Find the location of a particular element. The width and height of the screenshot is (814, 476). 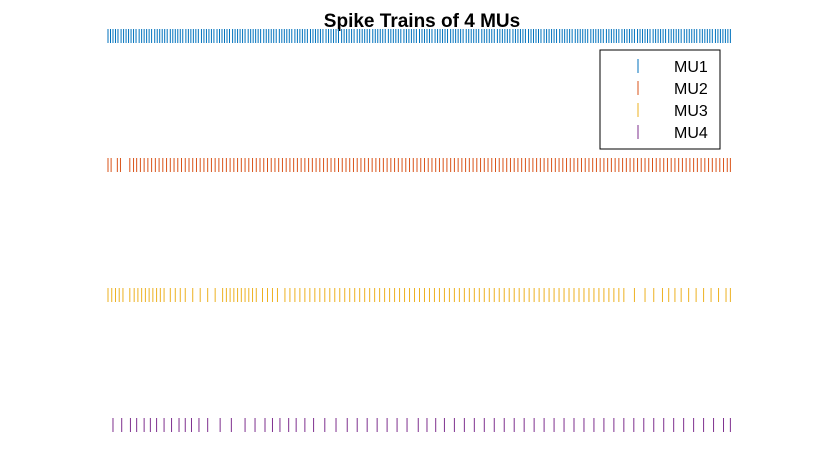

legend: MU1 MU2 MU3 MU4 is located at coordinates (660, 99).